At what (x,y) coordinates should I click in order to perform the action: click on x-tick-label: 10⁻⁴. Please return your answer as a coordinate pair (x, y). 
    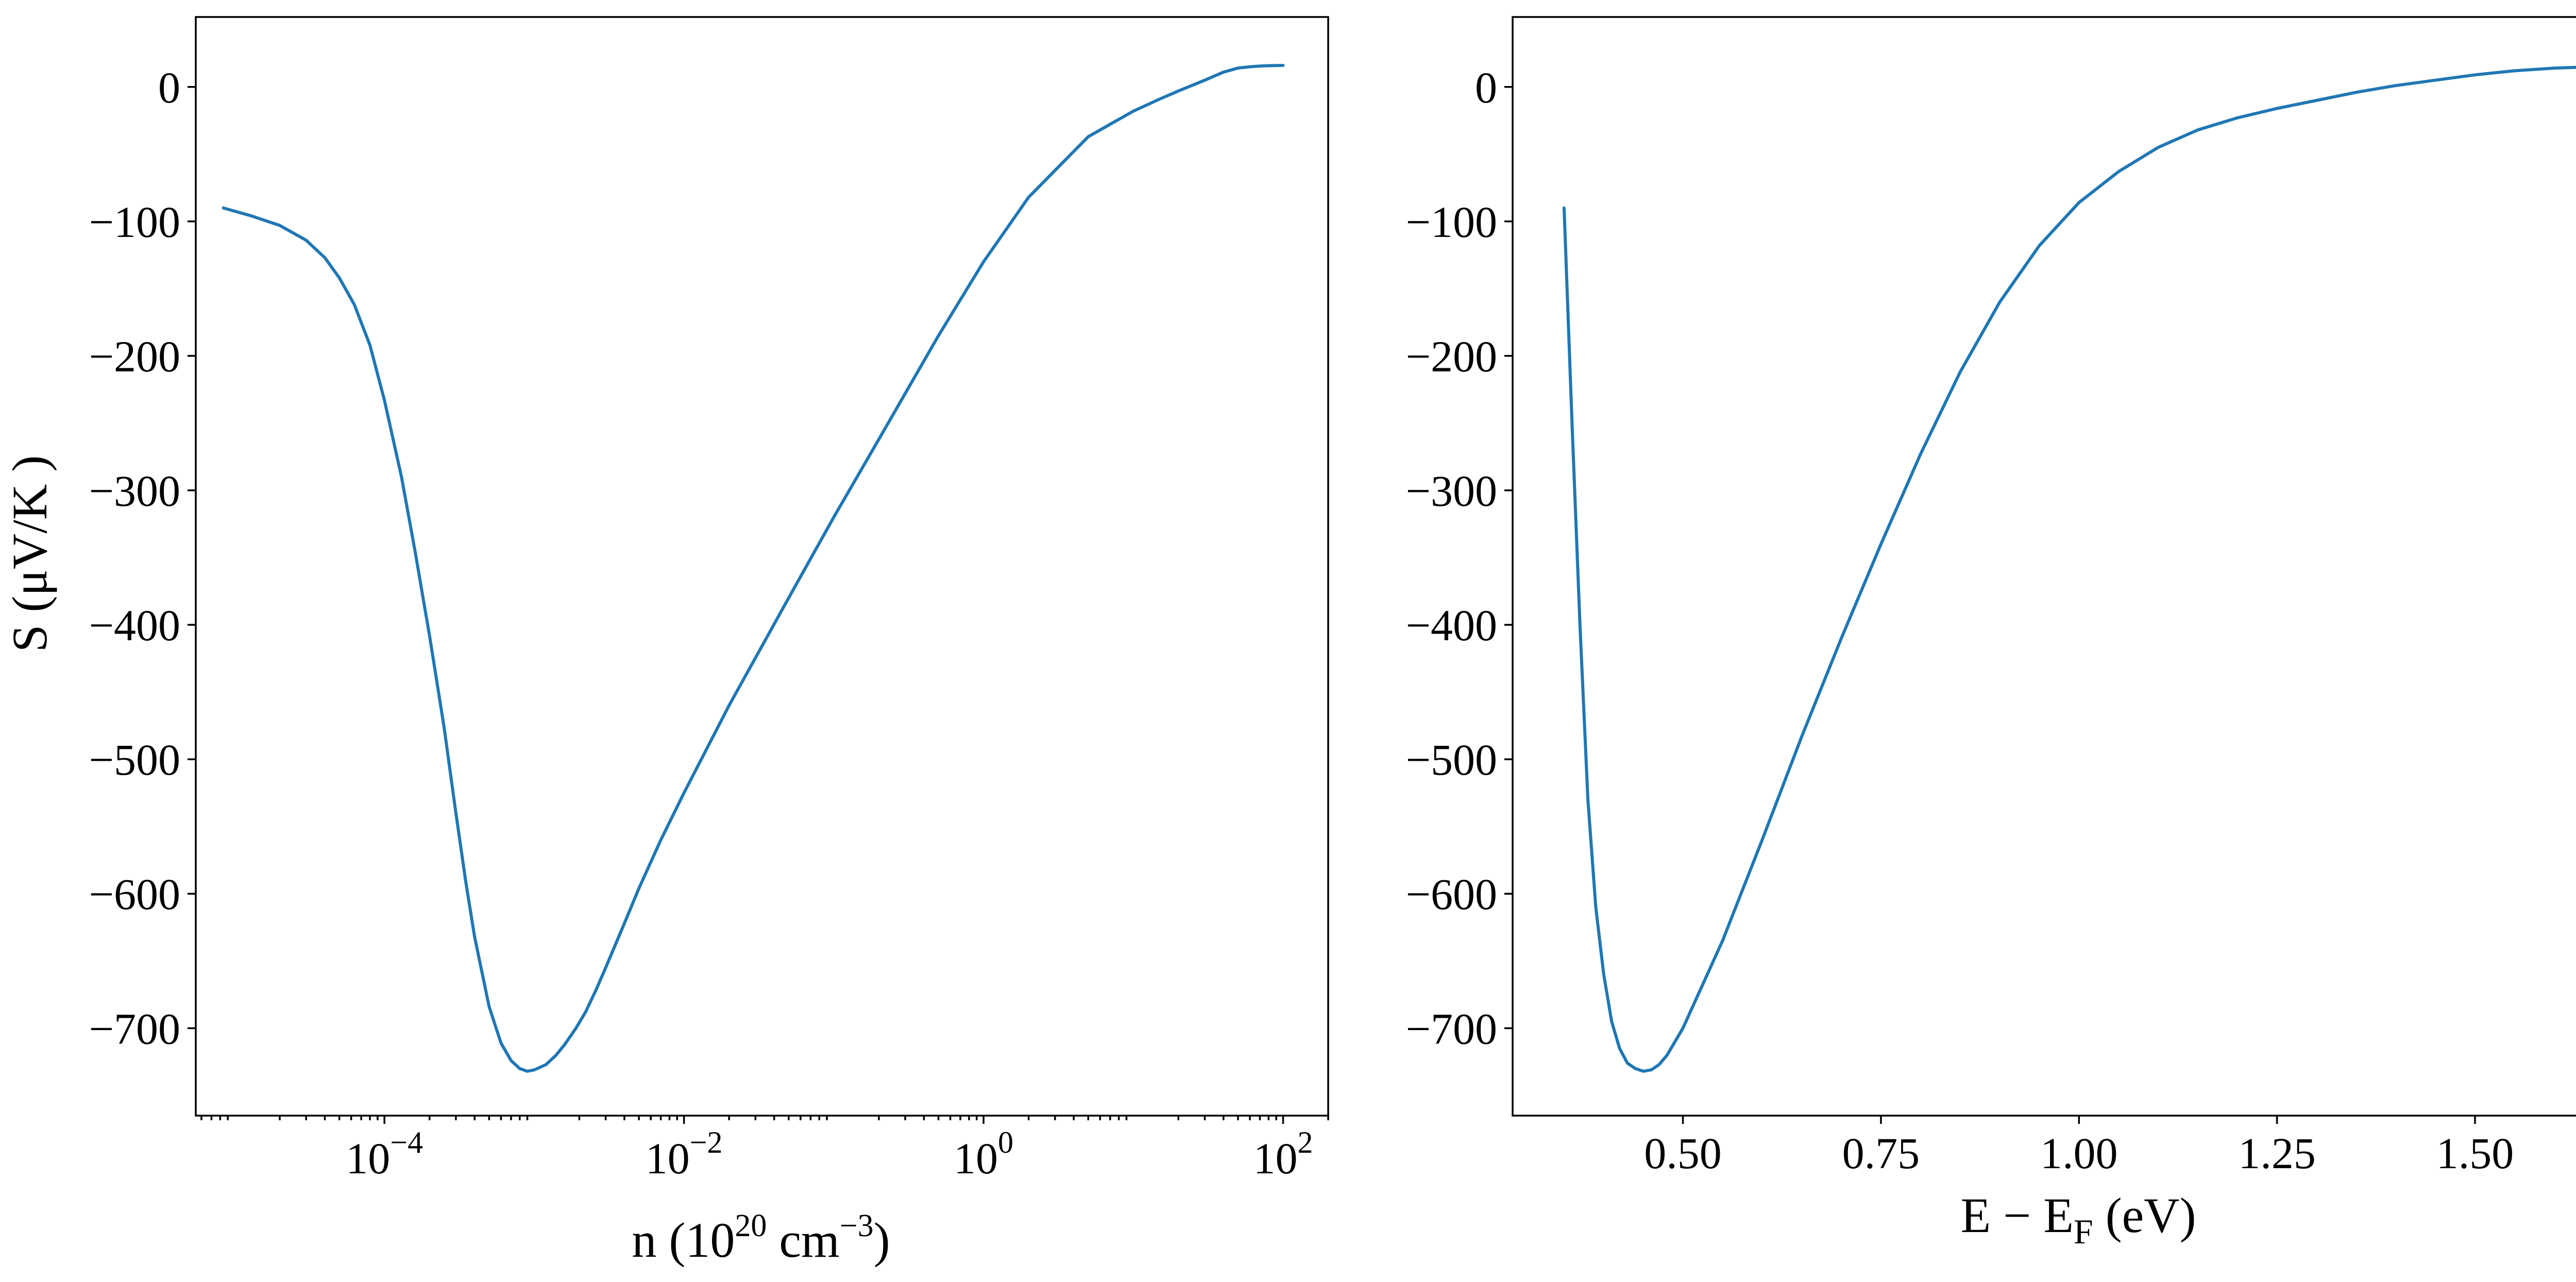
    Looking at the image, I should click on (384, 1154).